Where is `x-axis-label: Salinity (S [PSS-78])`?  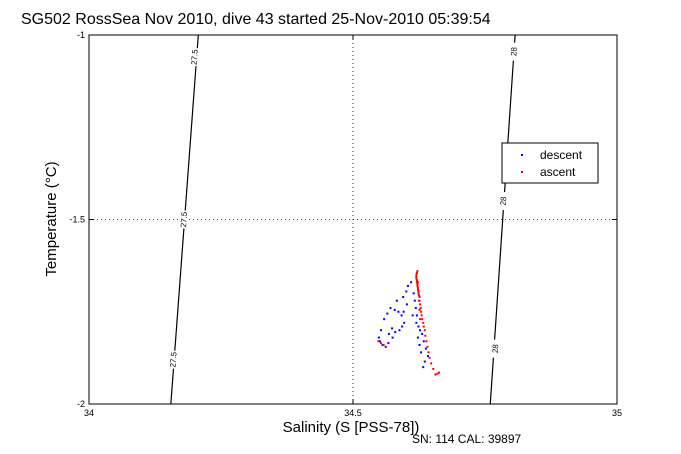
x-axis-label: Salinity (S [PSS-78]) is located at coordinates (351, 427).